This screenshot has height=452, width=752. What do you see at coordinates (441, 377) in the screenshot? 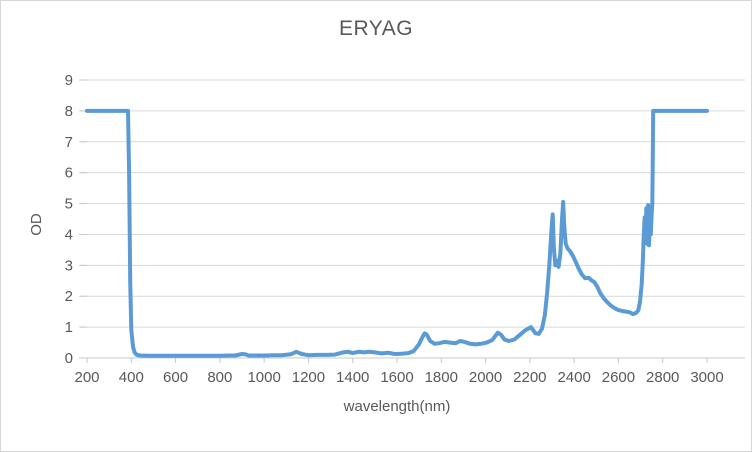
I see `x-tick-label: 1800` at bounding box center [441, 377].